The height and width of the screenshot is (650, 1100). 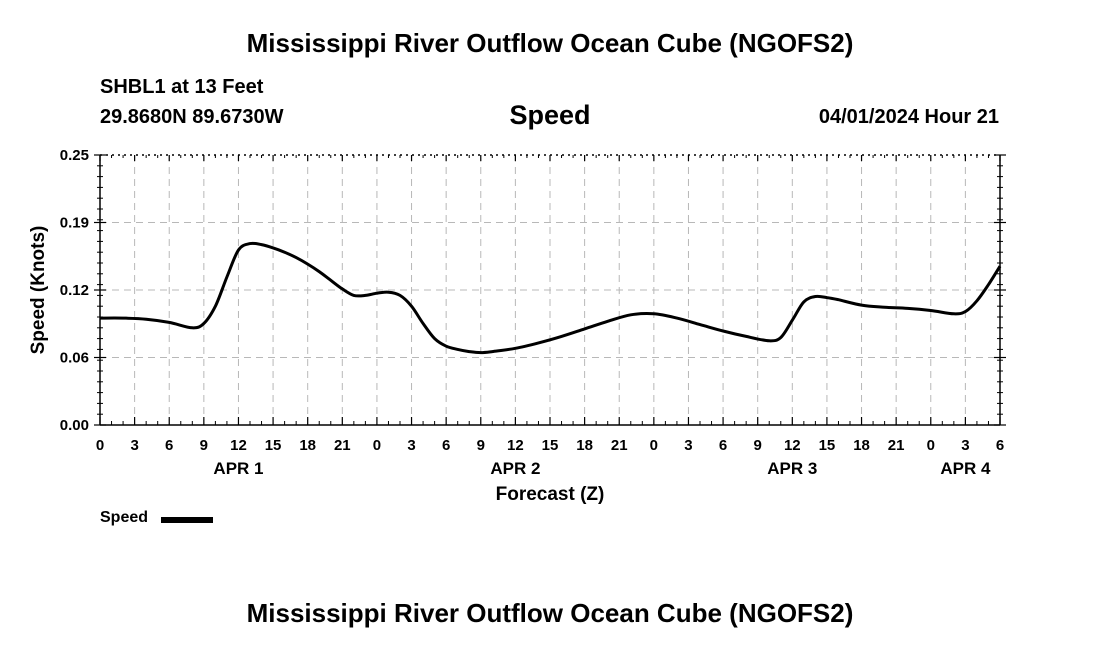 I want to click on speed-series-line, so click(x=550, y=298).